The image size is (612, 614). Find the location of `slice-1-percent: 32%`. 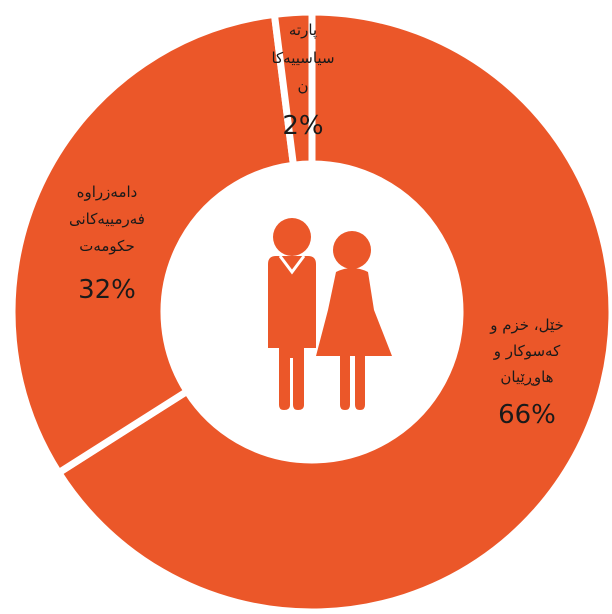

slice-1-percent: 32% is located at coordinates (107, 290).